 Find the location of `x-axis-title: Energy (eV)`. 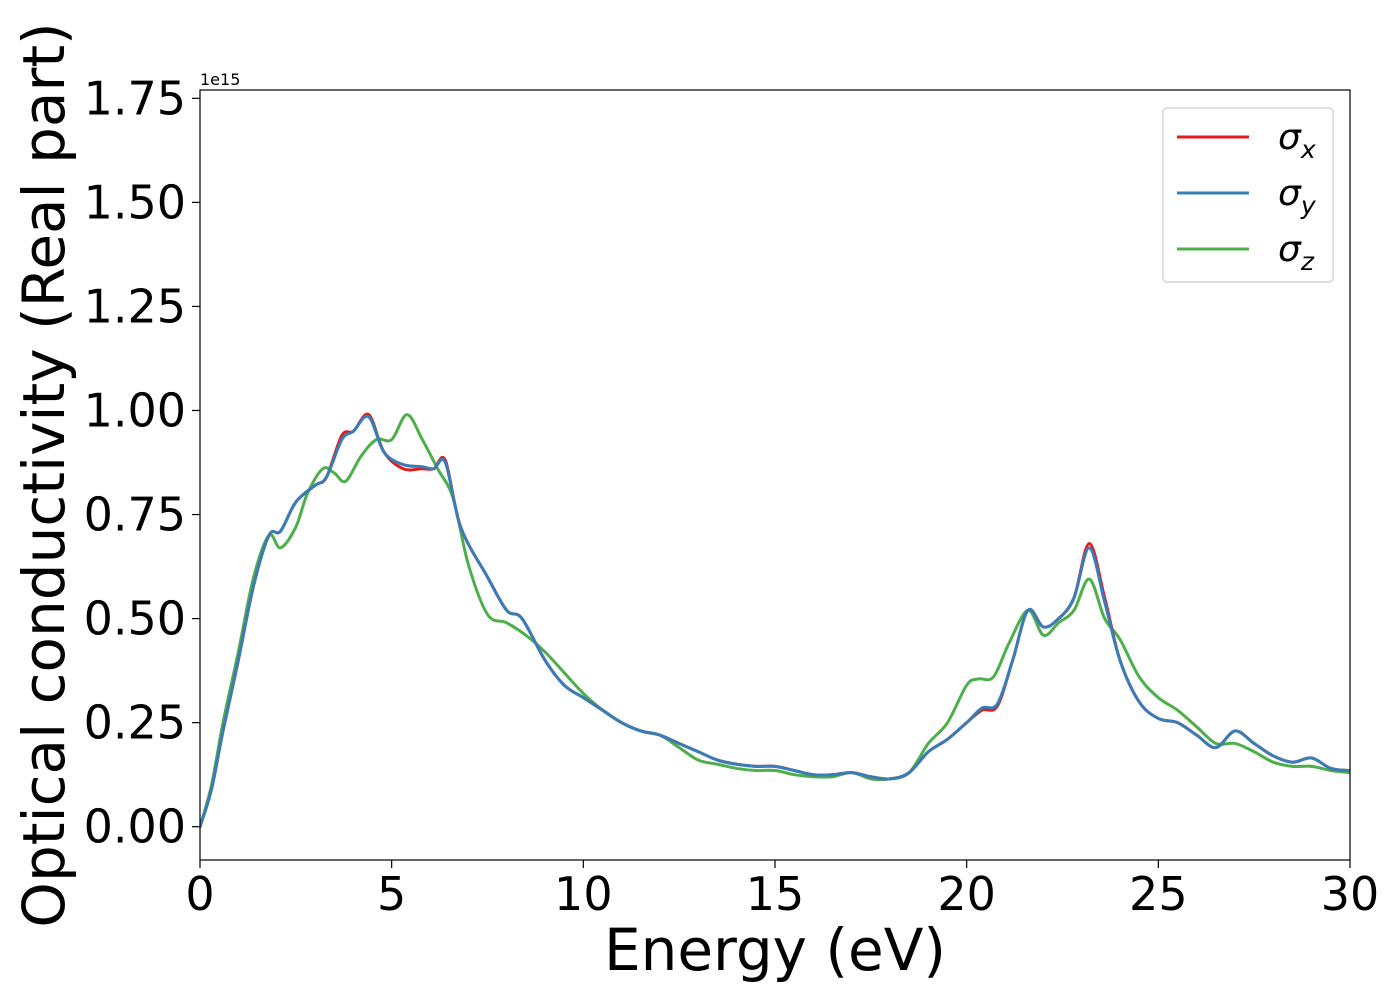

x-axis-title: Energy (eV) is located at coordinates (775, 950).